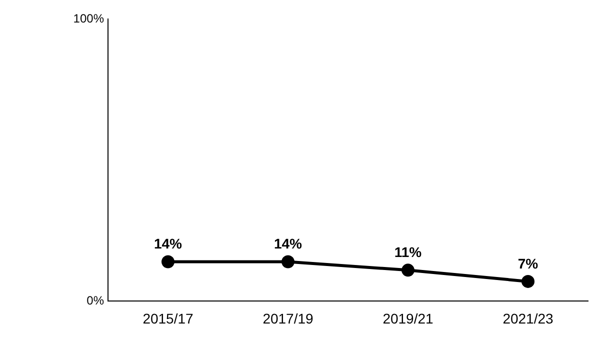 Image resolution: width=613 pixels, height=346 pixels. I want to click on data-label: 11%, so click(408, 252).